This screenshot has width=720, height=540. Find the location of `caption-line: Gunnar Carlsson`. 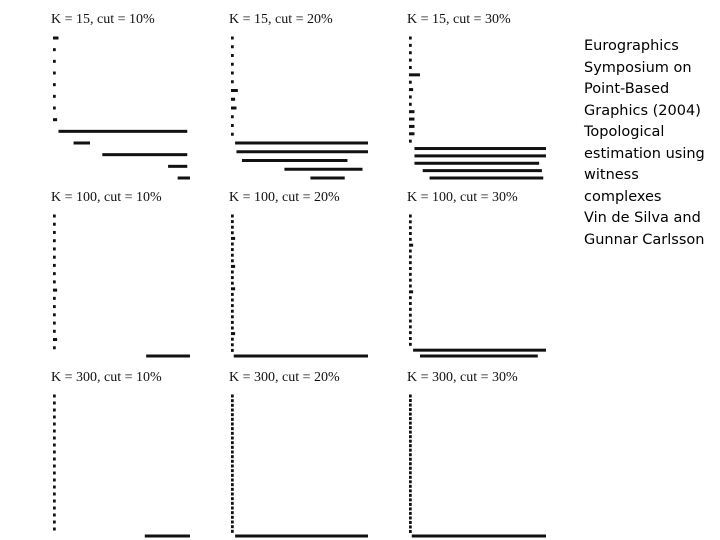

caption-line: Gunnar Carlsson is located at coordinates (644, 239).